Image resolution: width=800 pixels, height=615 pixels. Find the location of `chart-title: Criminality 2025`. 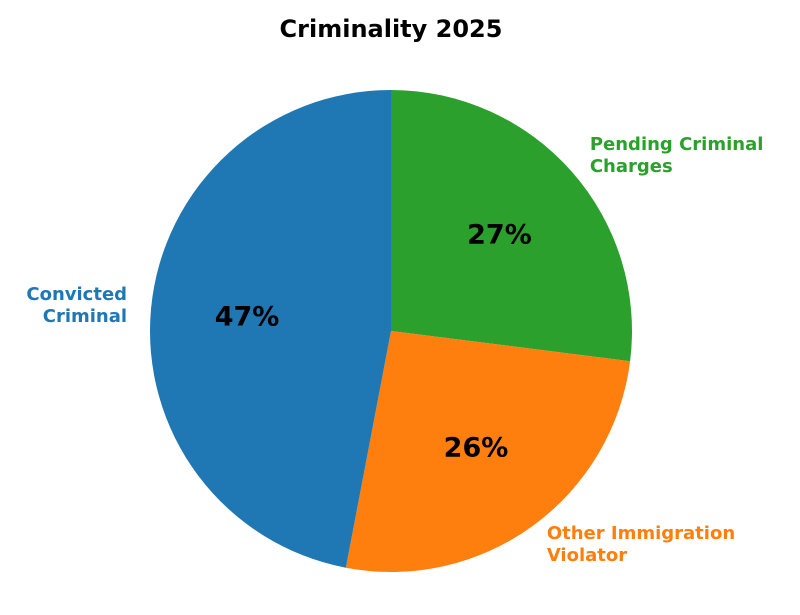

chart-title: Criminality 2025 is located at coordinates (391, 29).